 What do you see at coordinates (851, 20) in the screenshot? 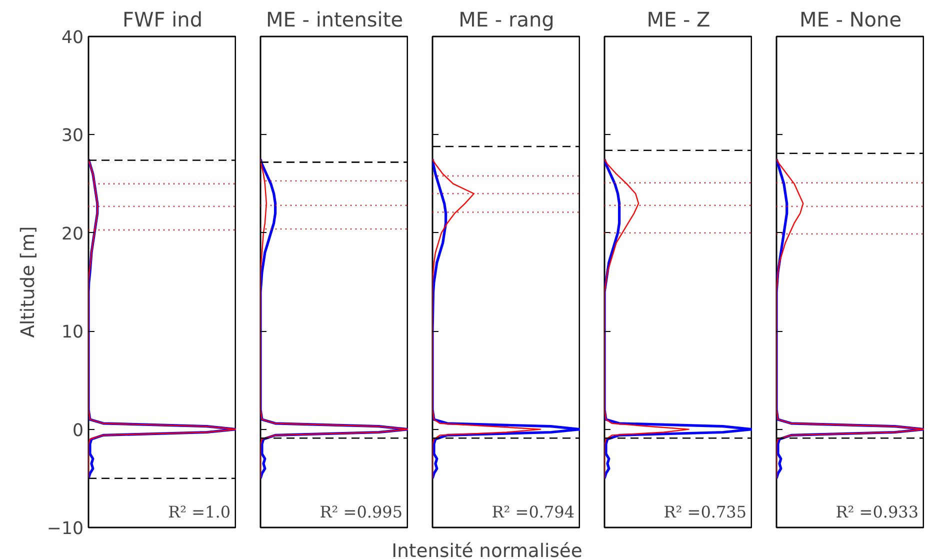
I see `chart-title: ME - None` at bounding box center [851, 20].